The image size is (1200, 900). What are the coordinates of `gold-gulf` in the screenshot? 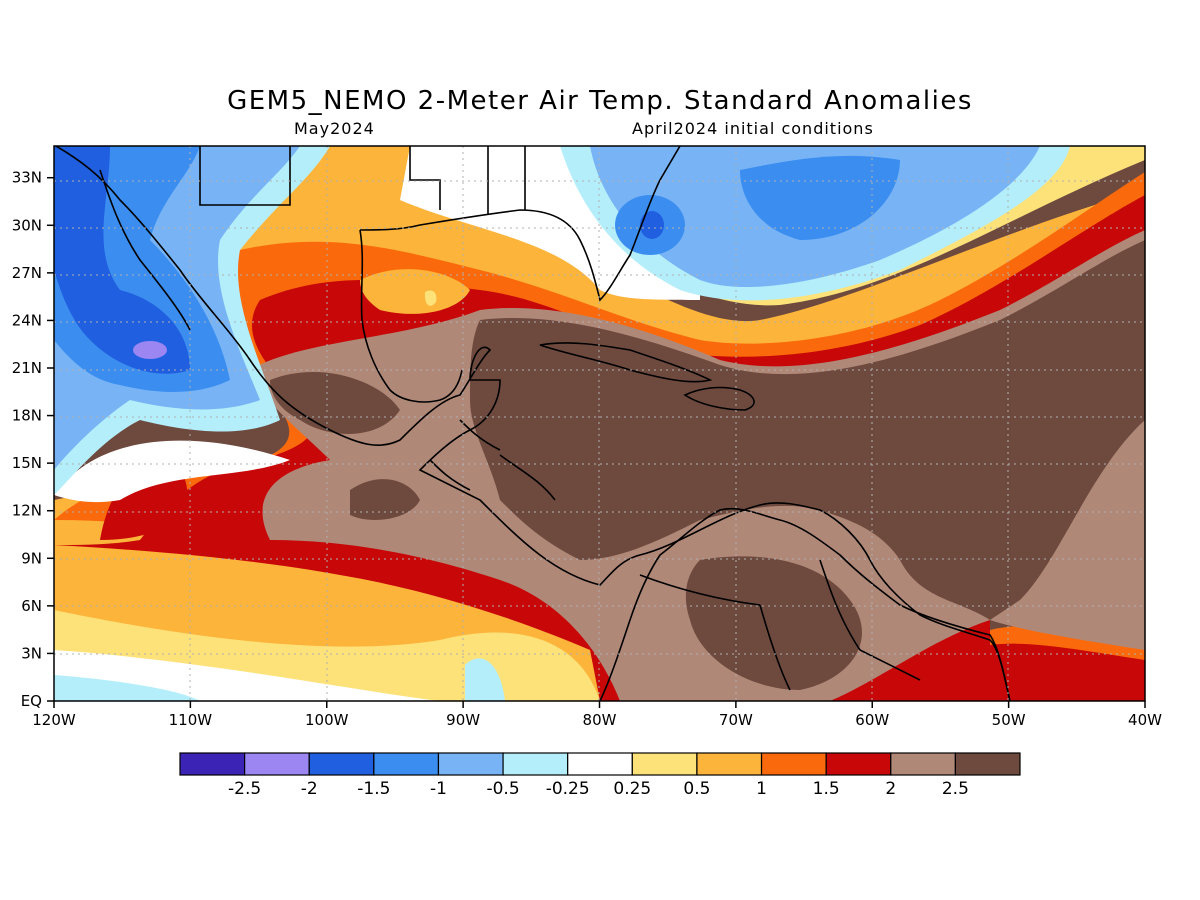 It's located at (415, 291).